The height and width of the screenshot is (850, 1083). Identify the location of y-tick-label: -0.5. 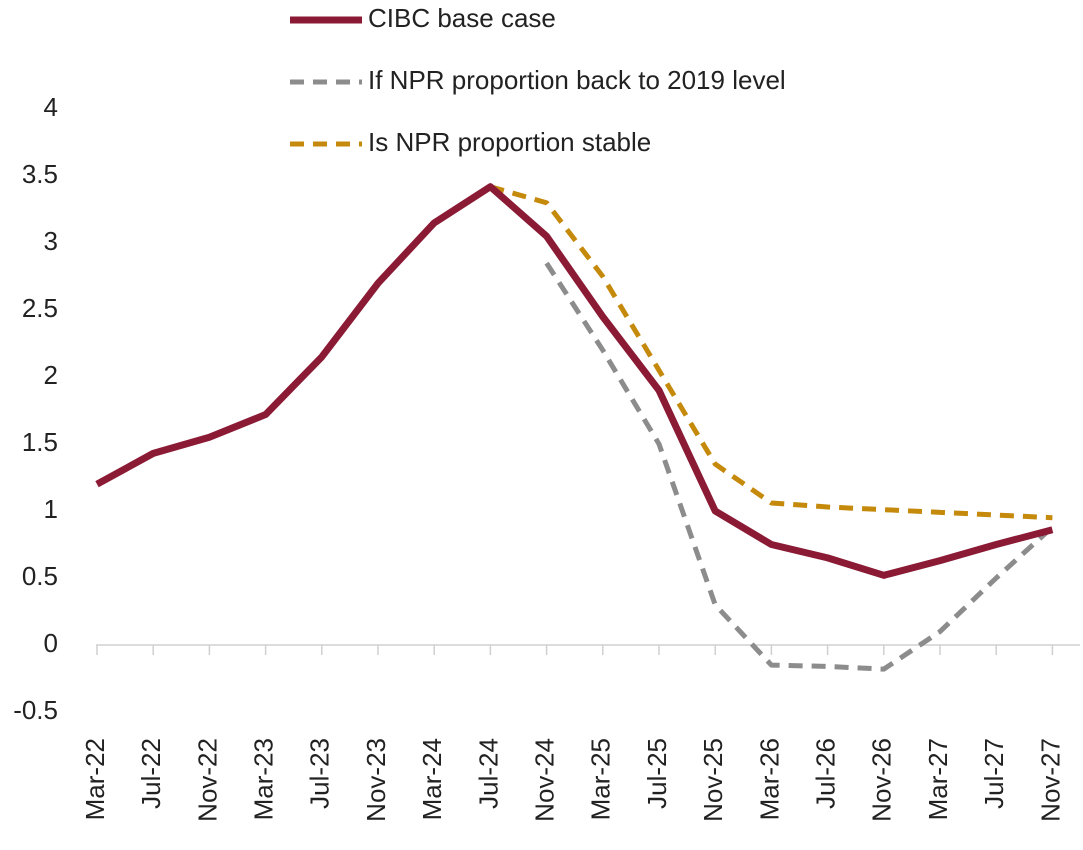
(35, 710).